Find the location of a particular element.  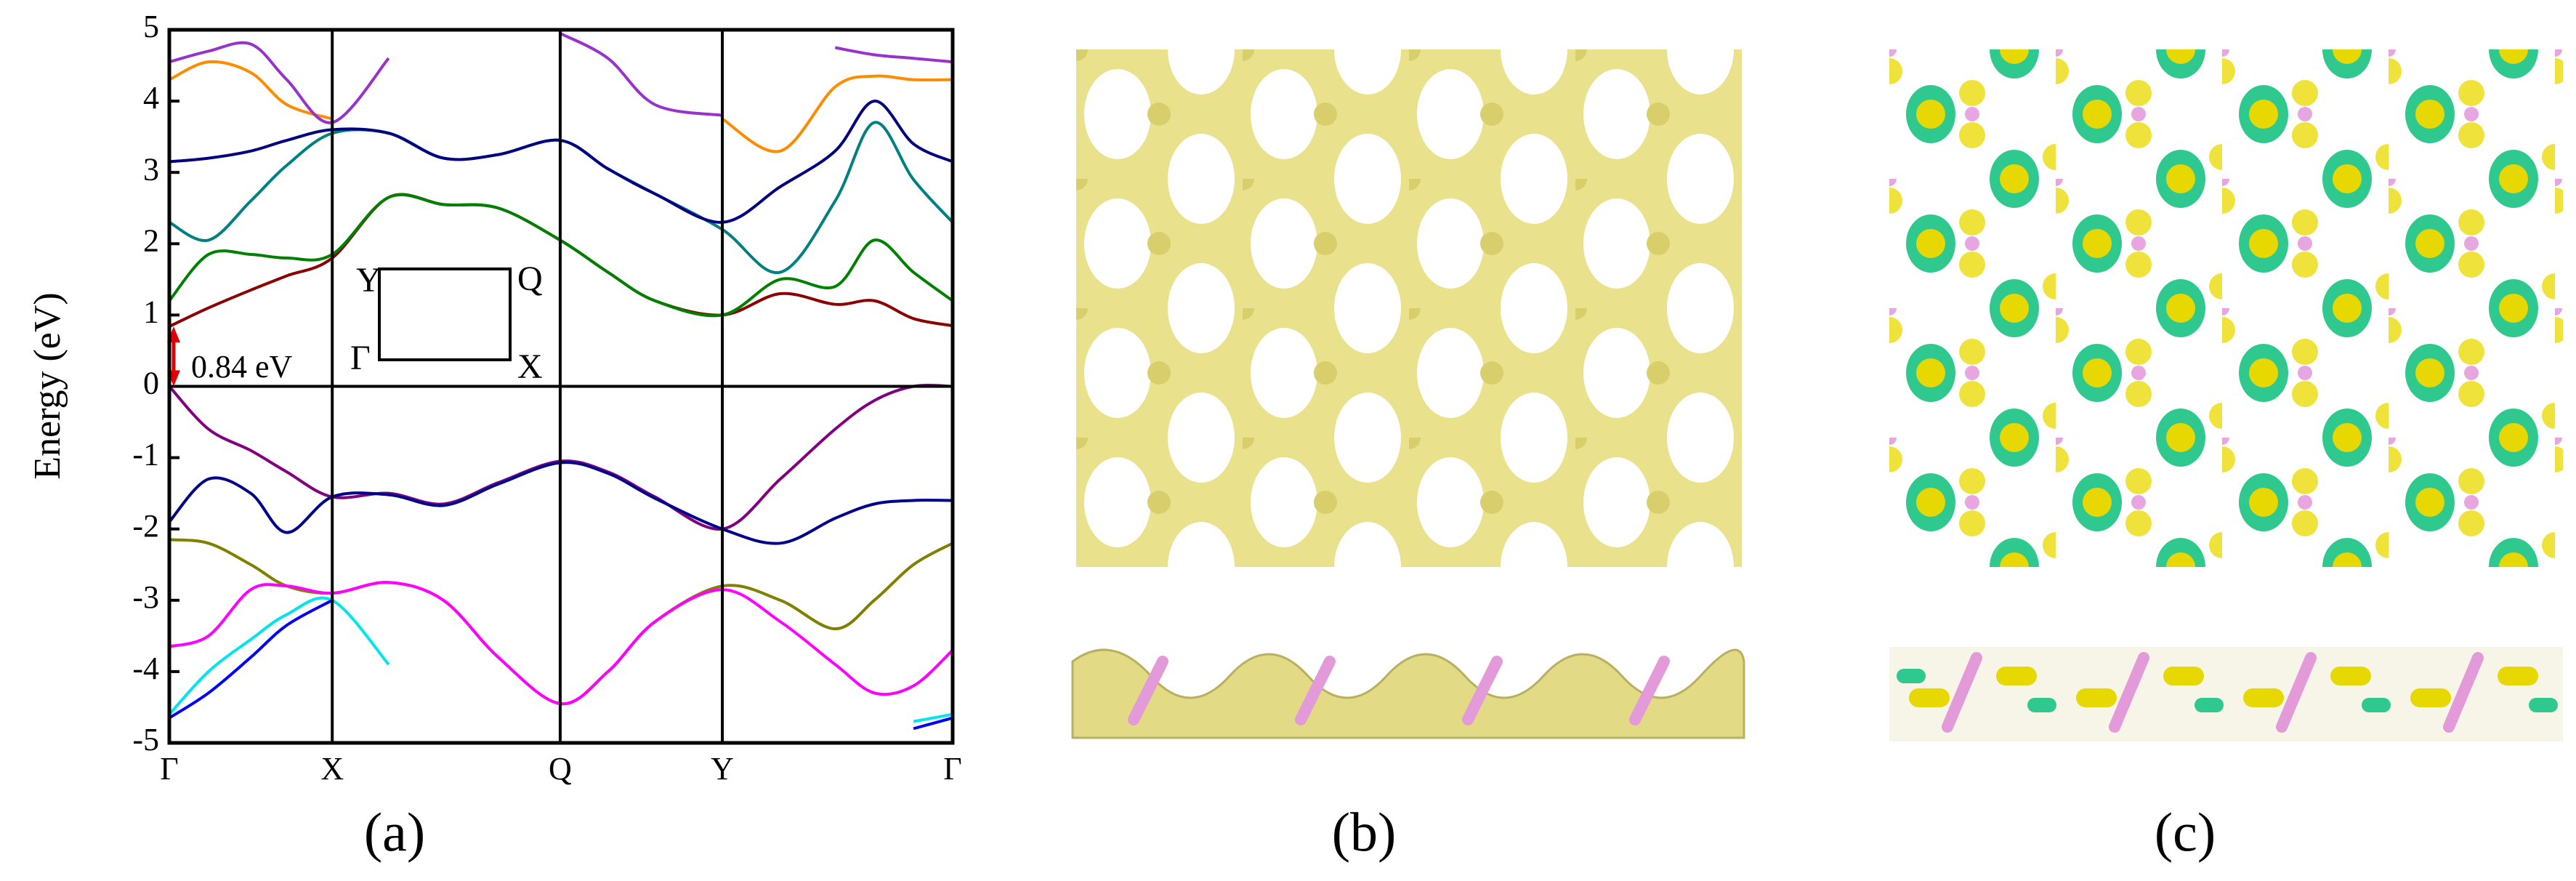

y-tick-label: 5 is located at coordinates (151, 27).